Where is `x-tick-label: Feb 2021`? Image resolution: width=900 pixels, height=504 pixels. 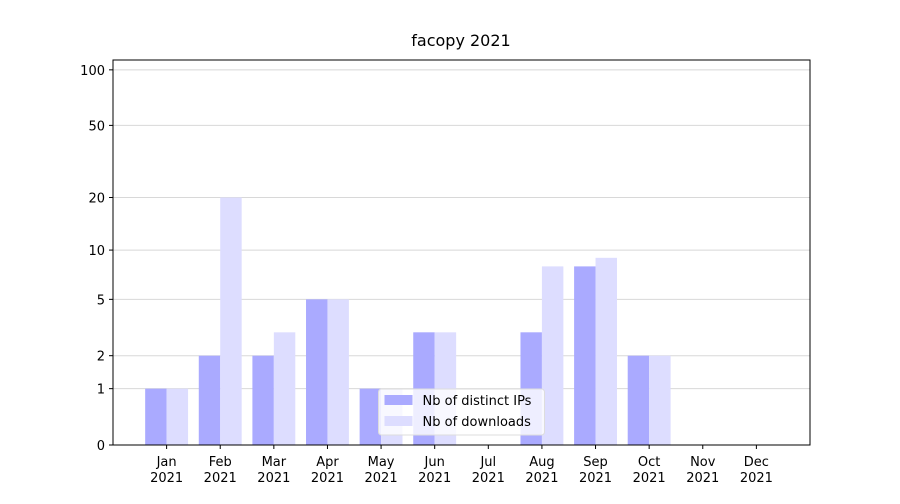
x-tick-label: Feb 2021 is located at coordinates (220, 470).